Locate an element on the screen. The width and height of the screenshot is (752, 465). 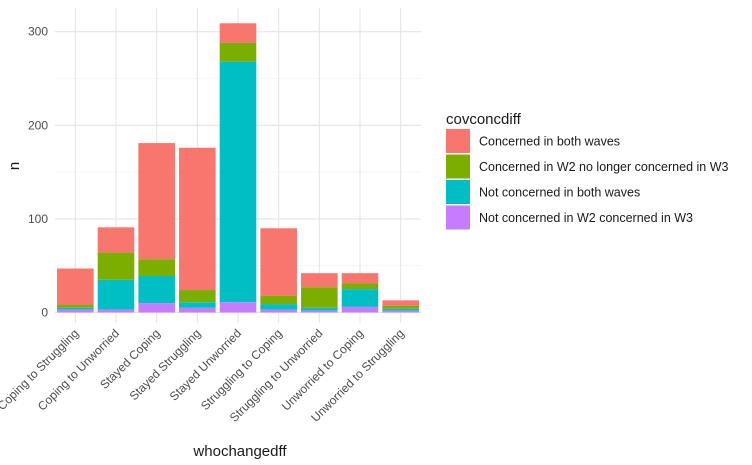
legend-label: Not concerned in both waves is located at coordinates (559, 193).